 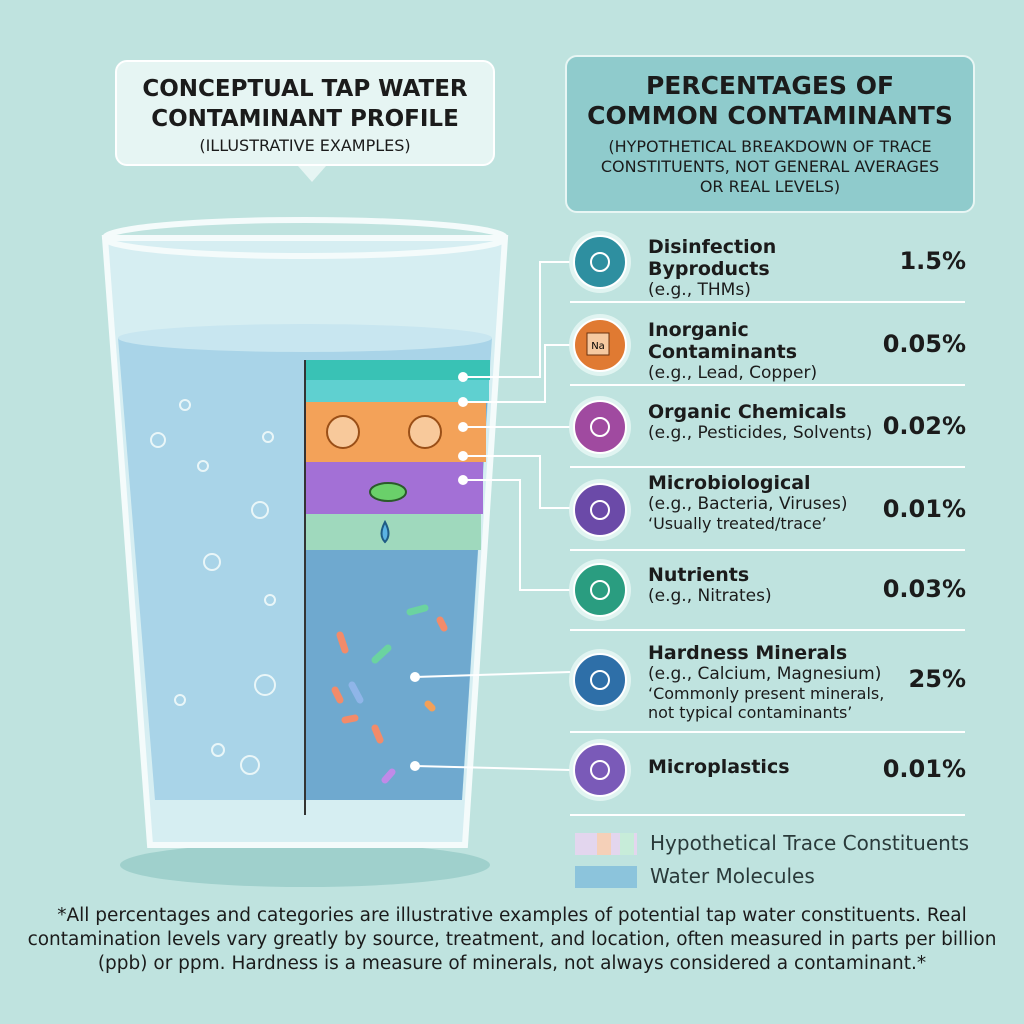 I want to click on item-detail: (e.g., Nitrates), so click(x=710, y=596).